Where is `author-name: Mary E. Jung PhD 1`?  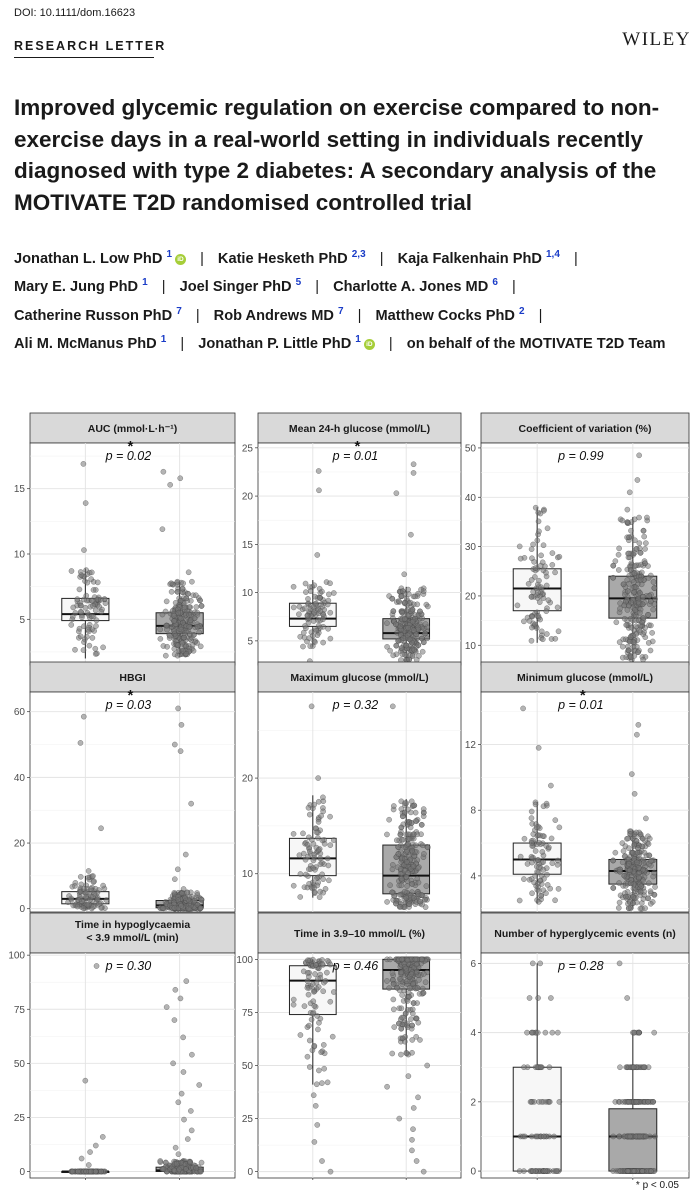 author-name: Mary E. Jung PhD 1 is located at coordinates (81, 286).